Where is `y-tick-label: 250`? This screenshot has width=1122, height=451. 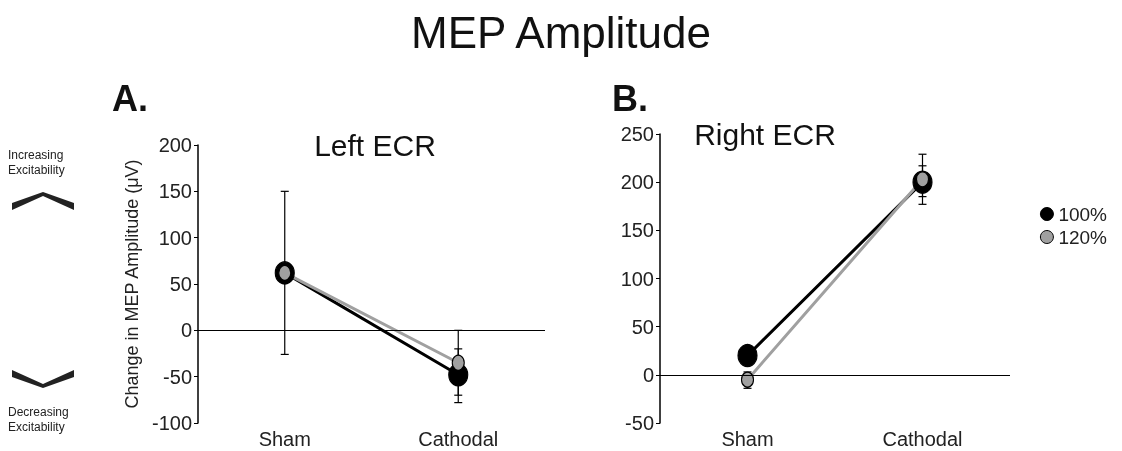 y-tick-label: 250 is located at coordinates (637, 134).